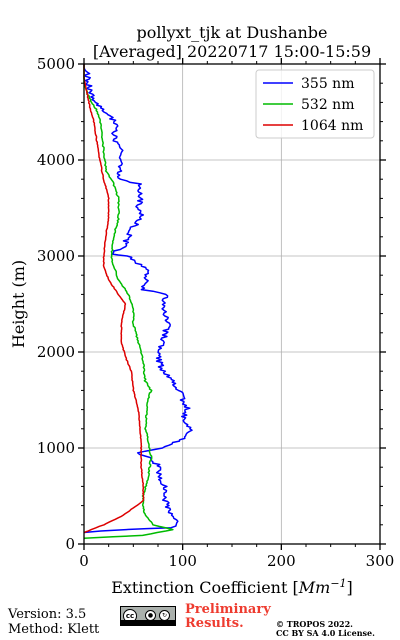 Image resolution: width=400 pixels, height=640 pixels. Describe the element at coordinates (325, 633) in the screenshot. I see `copyright-line2: CC BY SA 4.0 License.` at that location.